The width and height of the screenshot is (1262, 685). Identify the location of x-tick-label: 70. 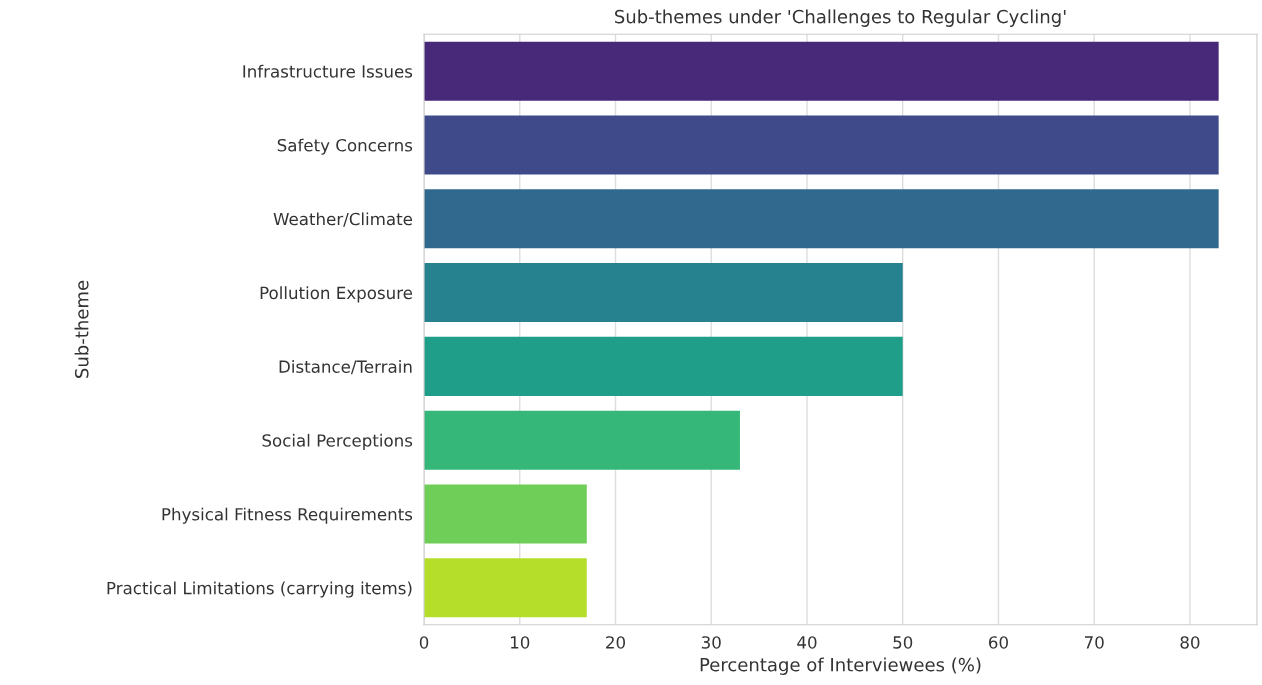
(1094, 642).